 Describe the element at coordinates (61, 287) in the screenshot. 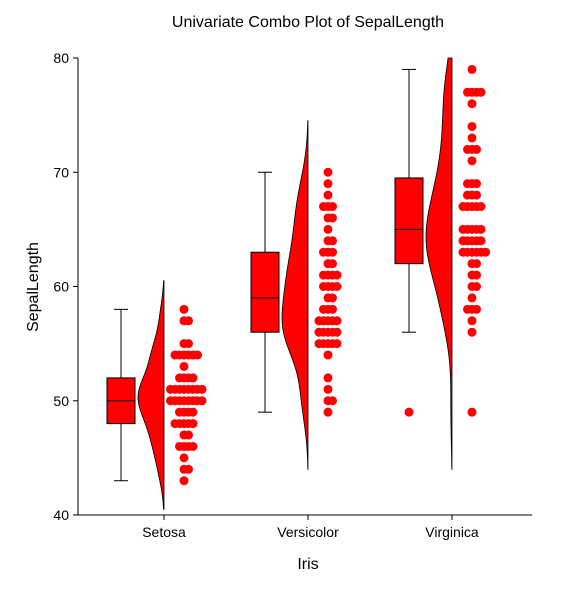

I see `y-tick-label: 60` at that location.